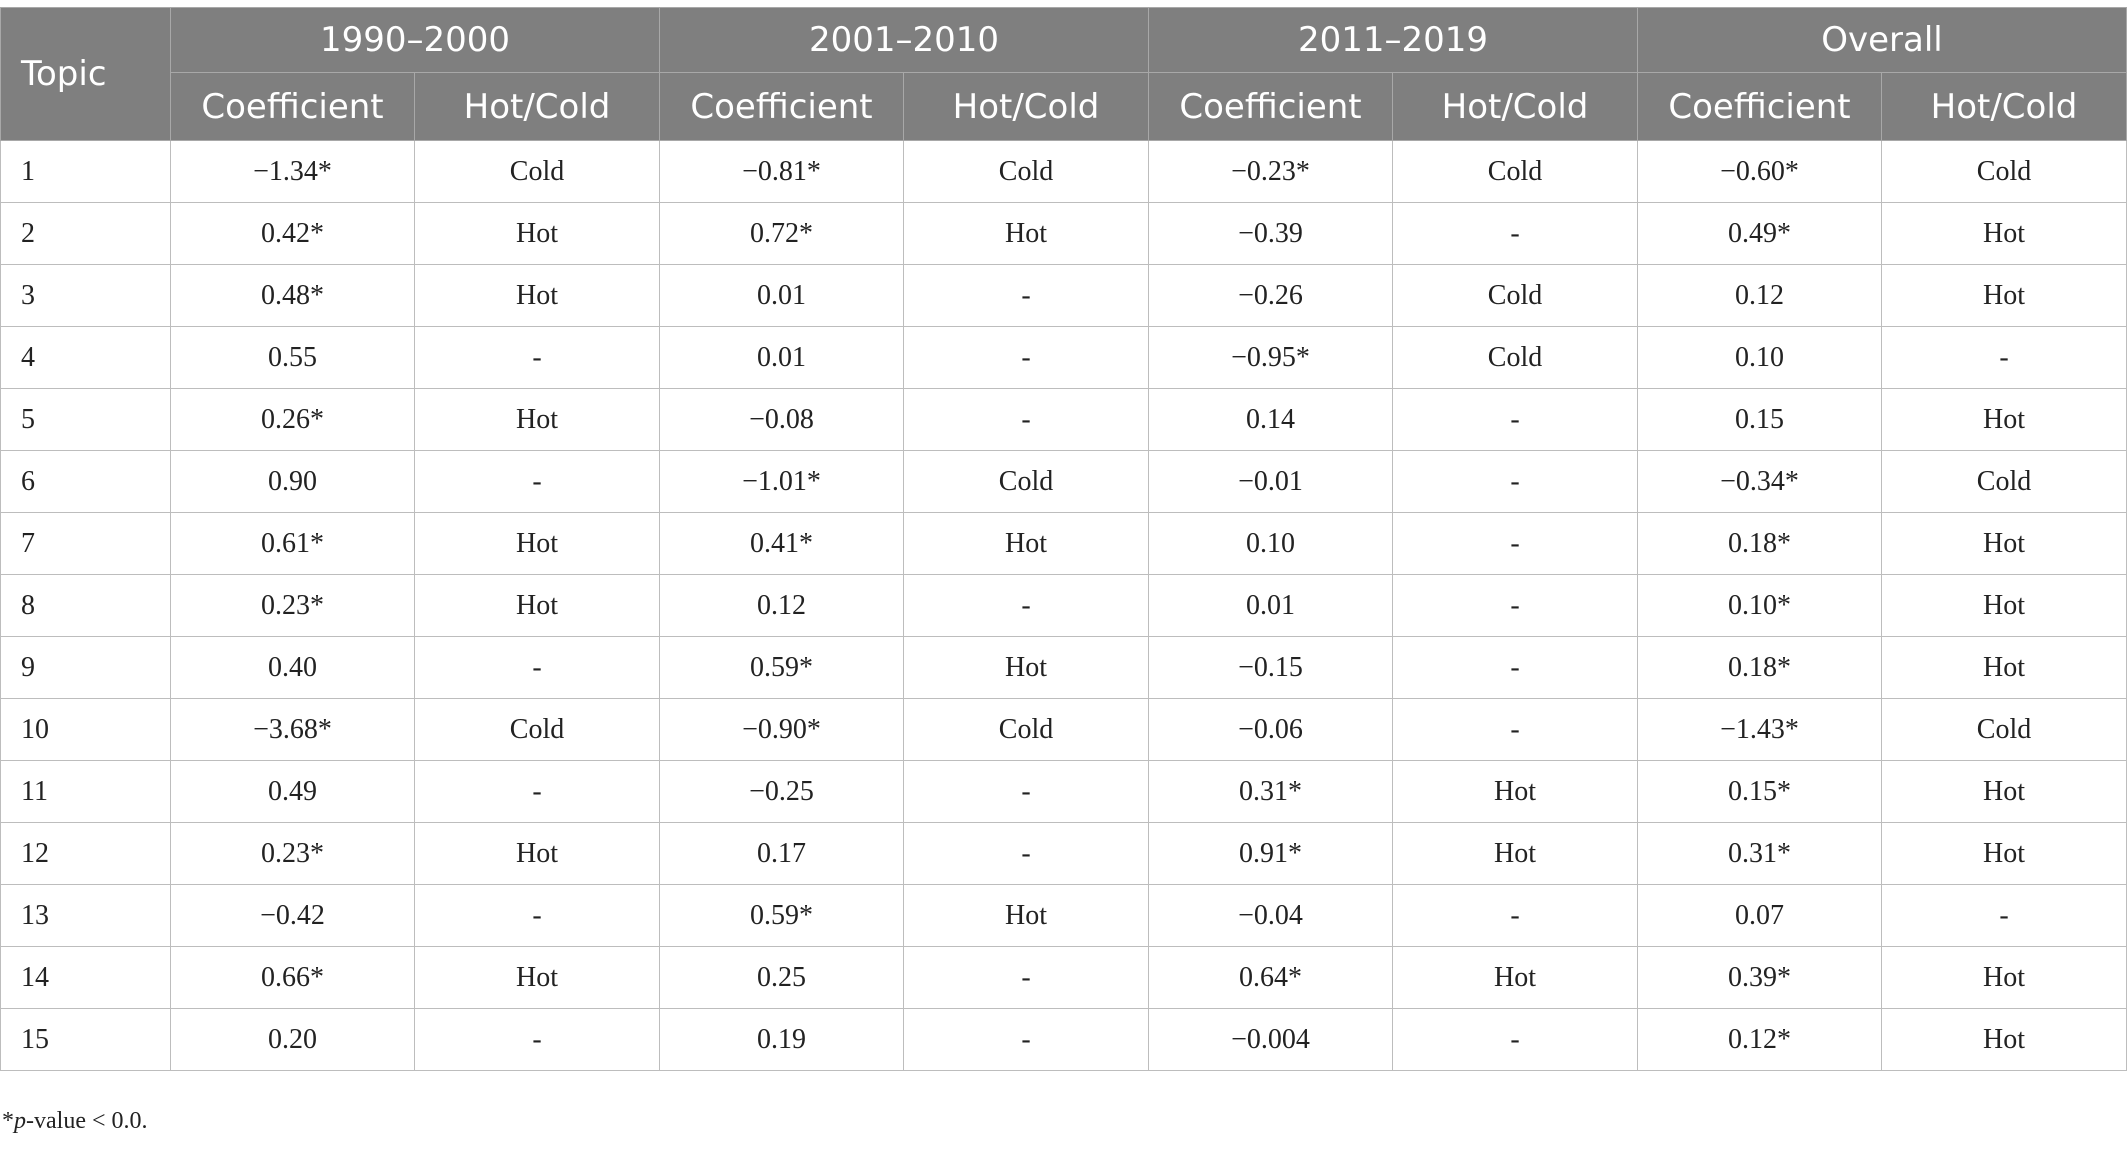 This screenshot has height=1151, width=2127. Describe the element at coordinates (781, 171) in the screenshot. I see `coefficient-cell: −0.81*` at that location.